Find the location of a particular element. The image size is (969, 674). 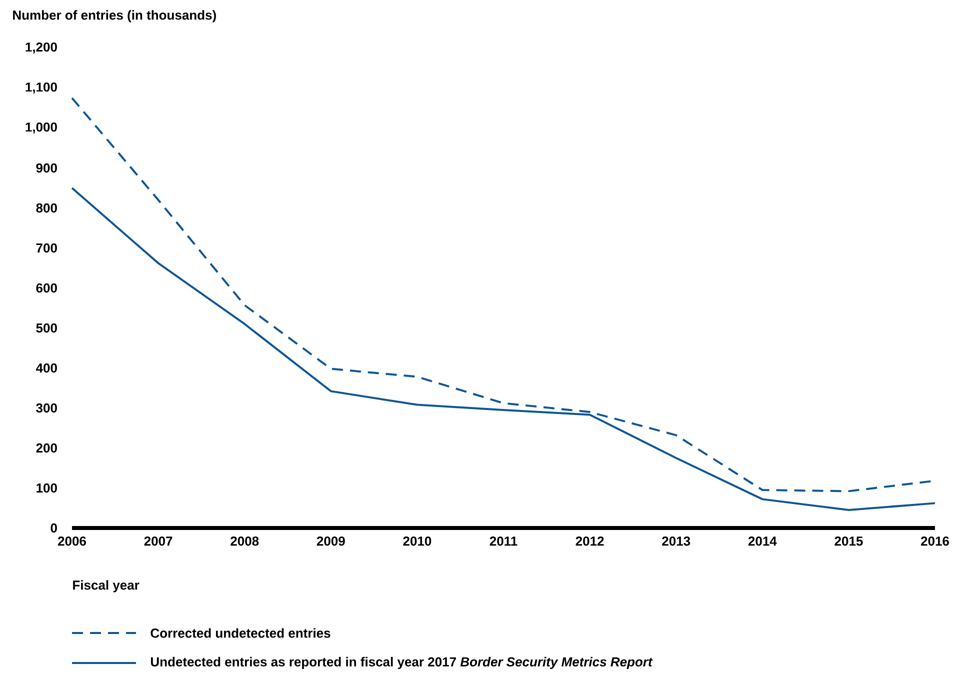

x-tick-label: 2006 is located at coordinates (72, 541).